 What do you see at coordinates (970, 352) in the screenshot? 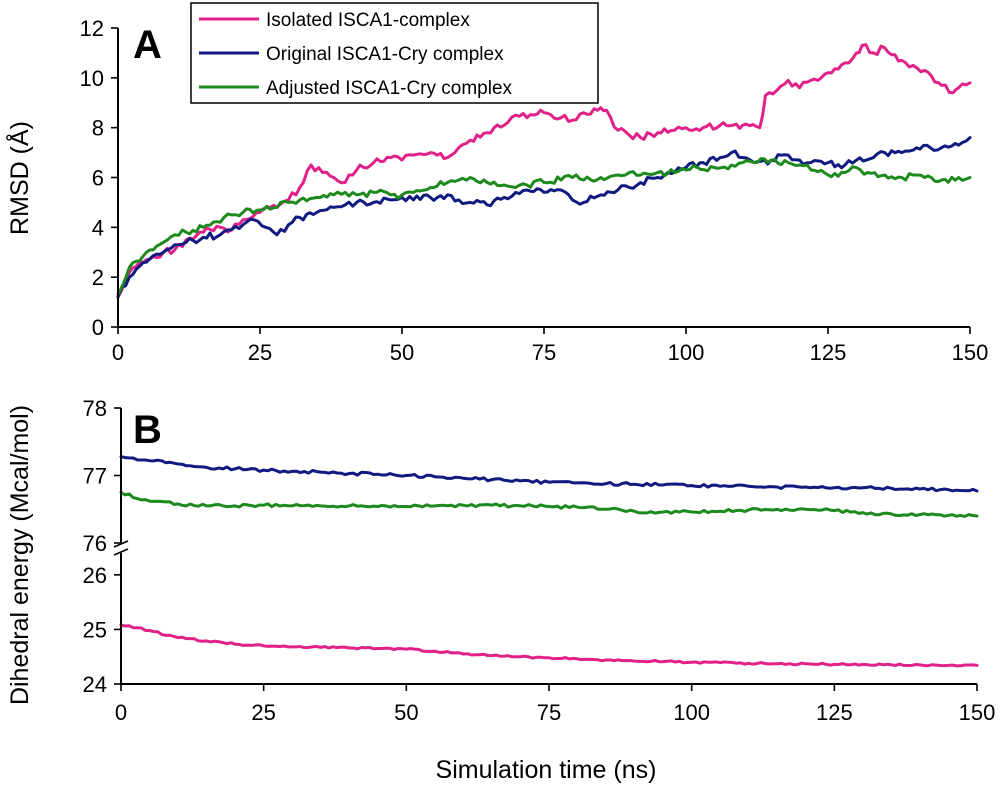
I see `panel-a-xtick-label: 150` at bounding box center [970, 352].